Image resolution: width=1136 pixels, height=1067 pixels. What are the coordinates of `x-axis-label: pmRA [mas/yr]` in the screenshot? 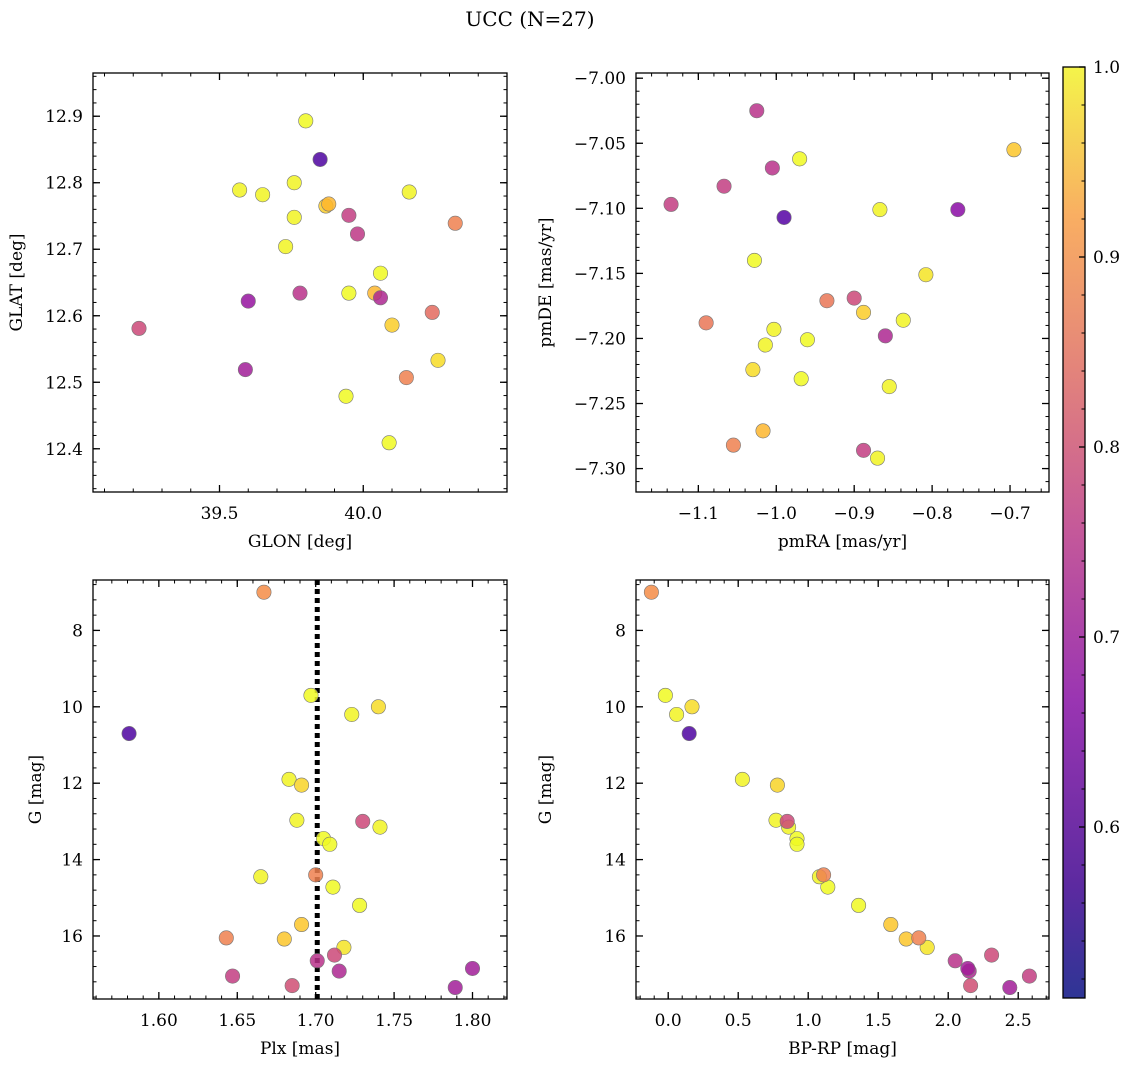 It's located at (842, 542).